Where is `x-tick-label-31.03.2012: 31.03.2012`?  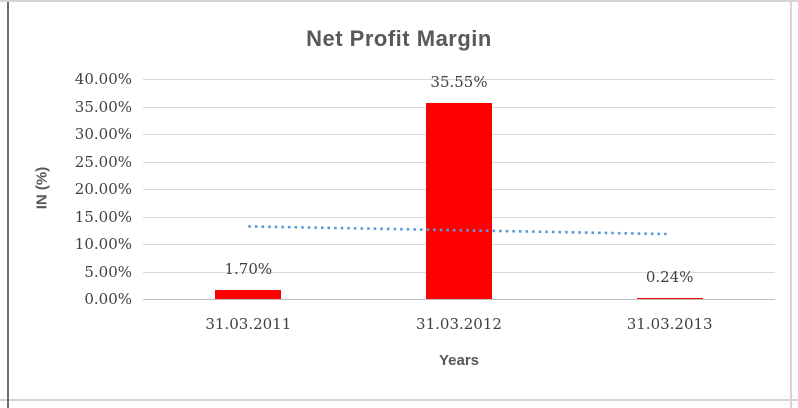
x-tick-label-31.03.2012: 31.03.2012 is located at coordinates (459, 324).